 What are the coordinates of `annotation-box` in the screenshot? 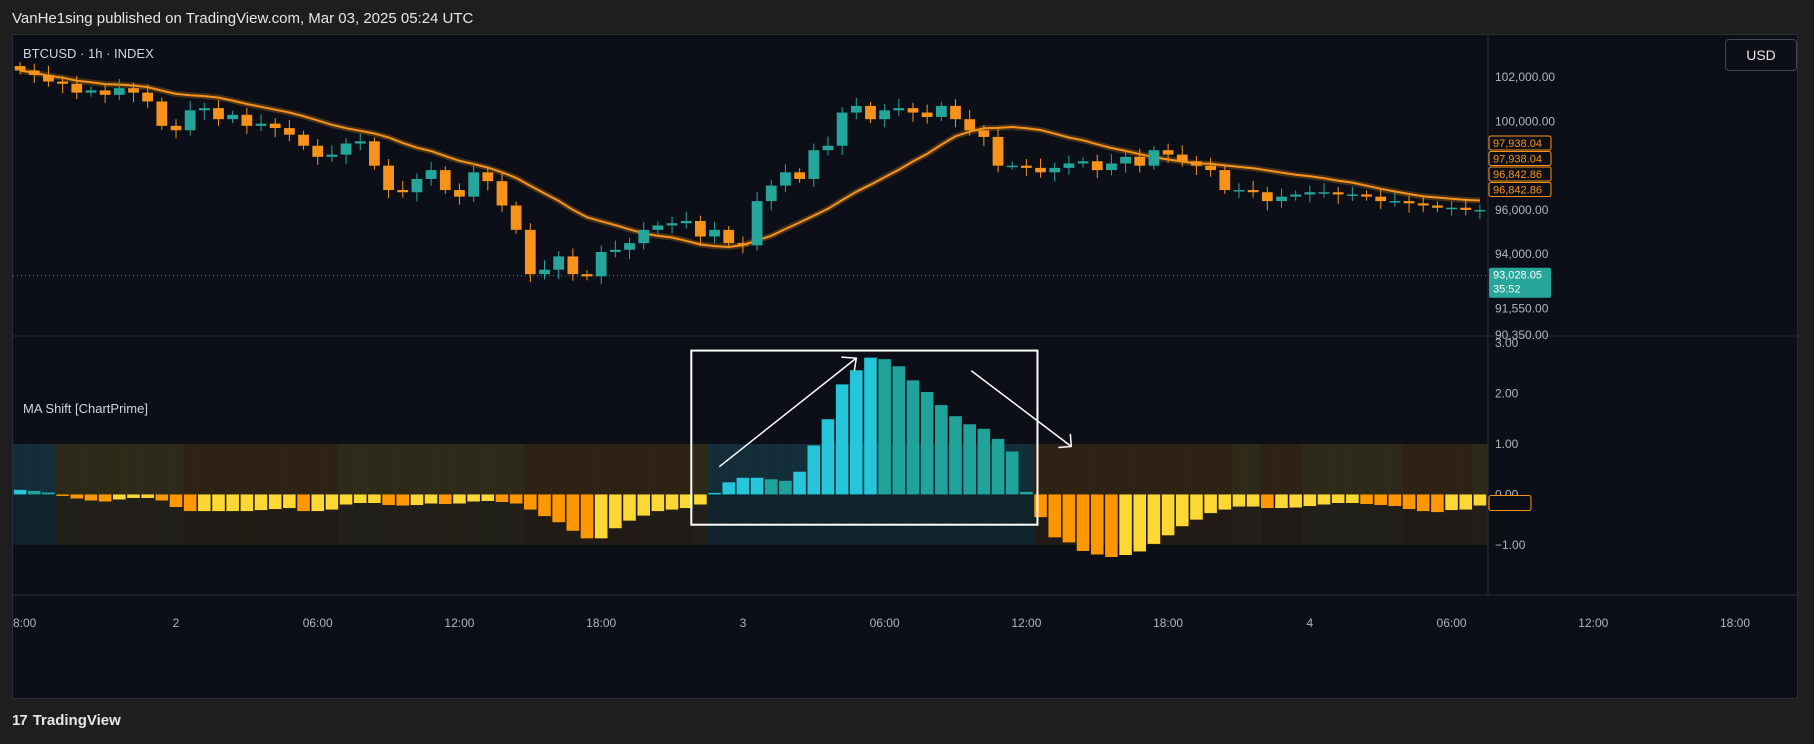 It's located at (864, 437).